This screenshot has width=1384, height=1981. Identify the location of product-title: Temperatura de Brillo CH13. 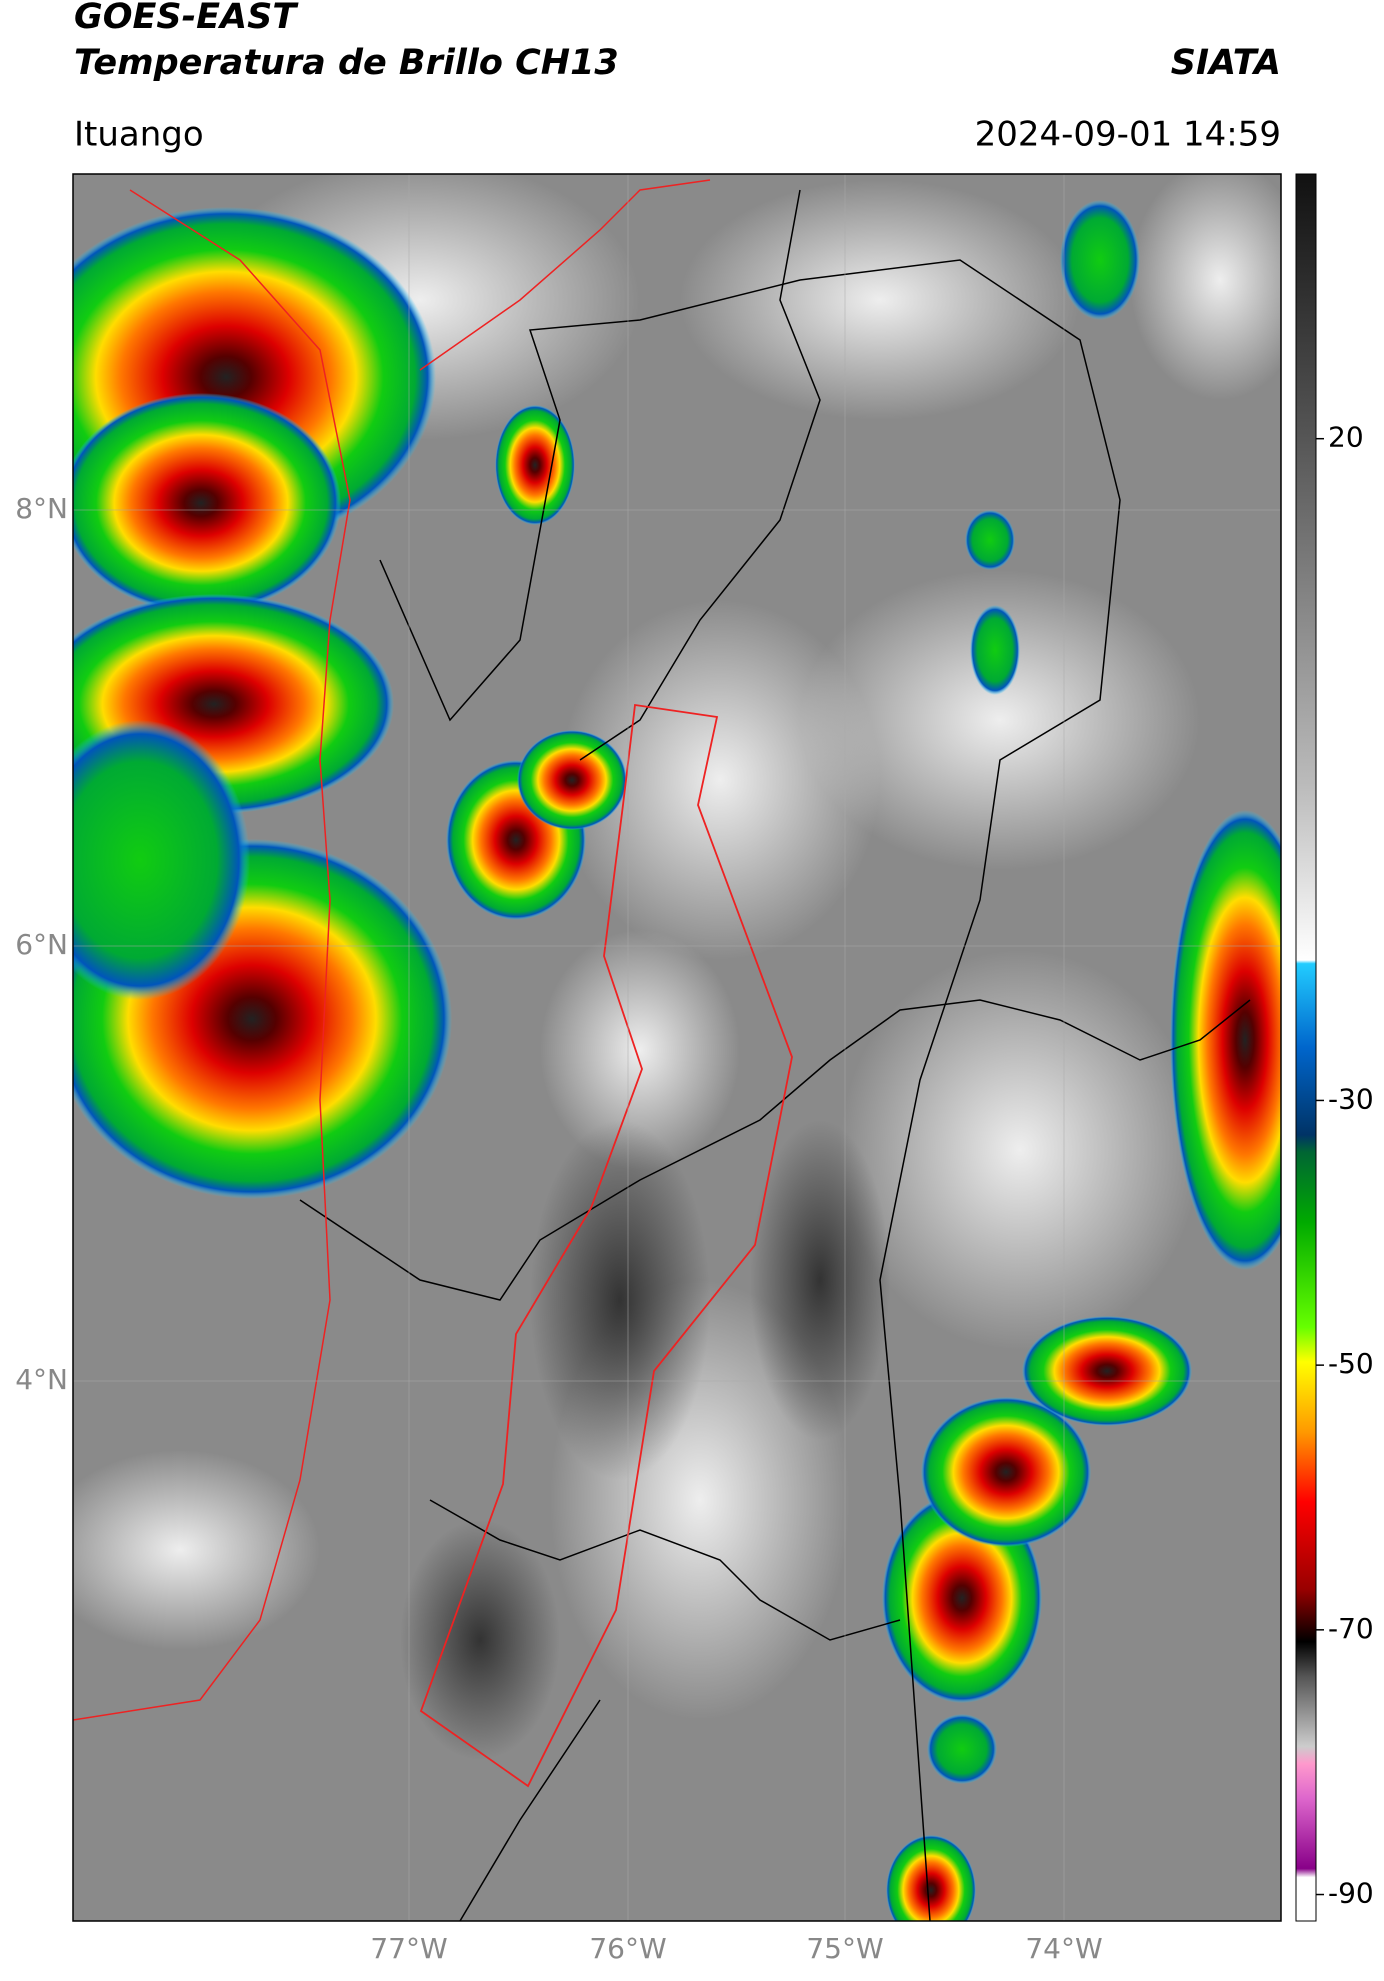
(346, 63).